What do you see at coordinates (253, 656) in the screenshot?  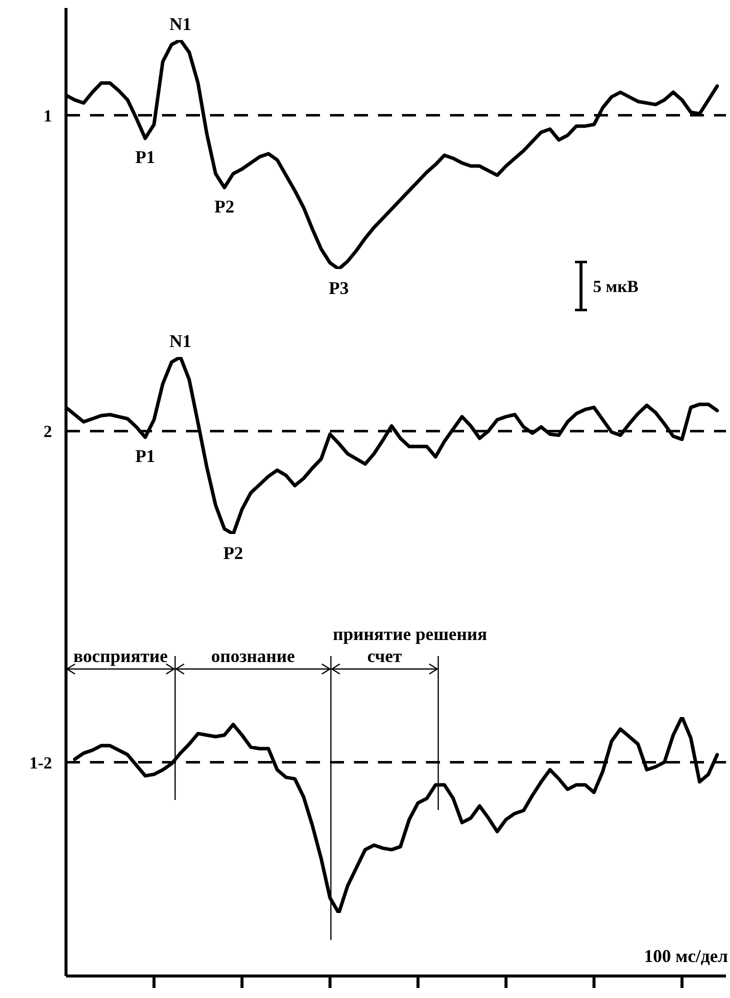 I see `text: опознание` at bounding box center [253, 656].